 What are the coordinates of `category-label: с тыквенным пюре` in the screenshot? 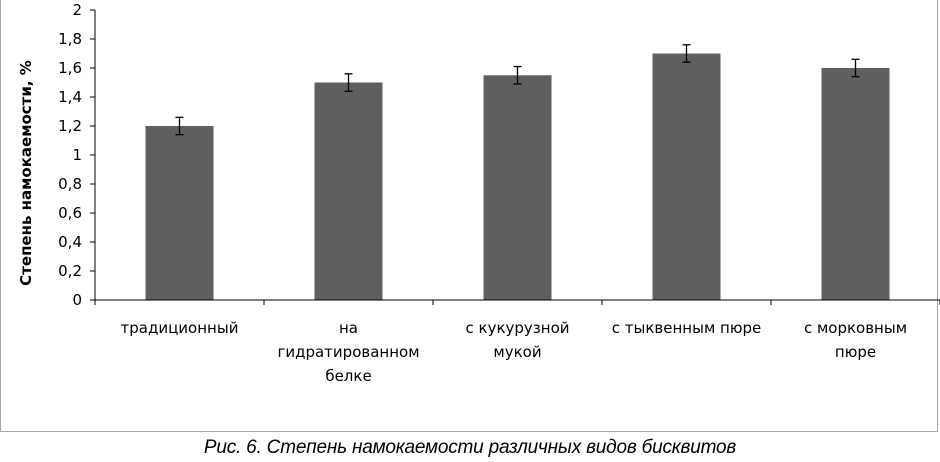 It's located at (686, 328).